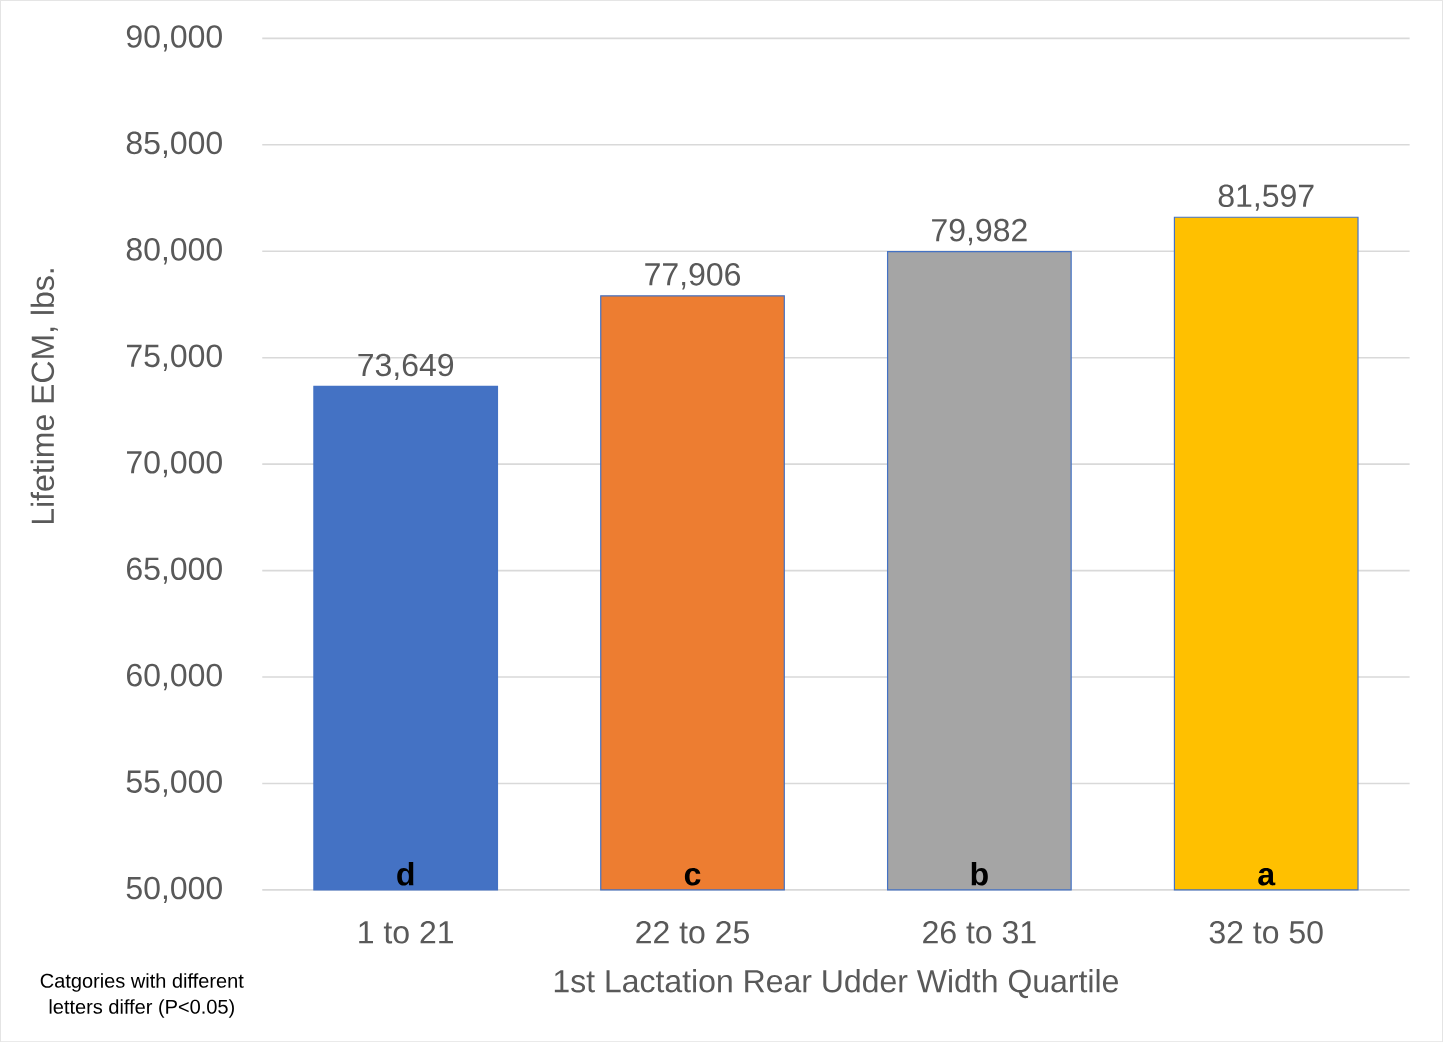 This screenshot has height=1042, width=1443. I want to click on y-tick-label: 60,000, so click(174, 677).